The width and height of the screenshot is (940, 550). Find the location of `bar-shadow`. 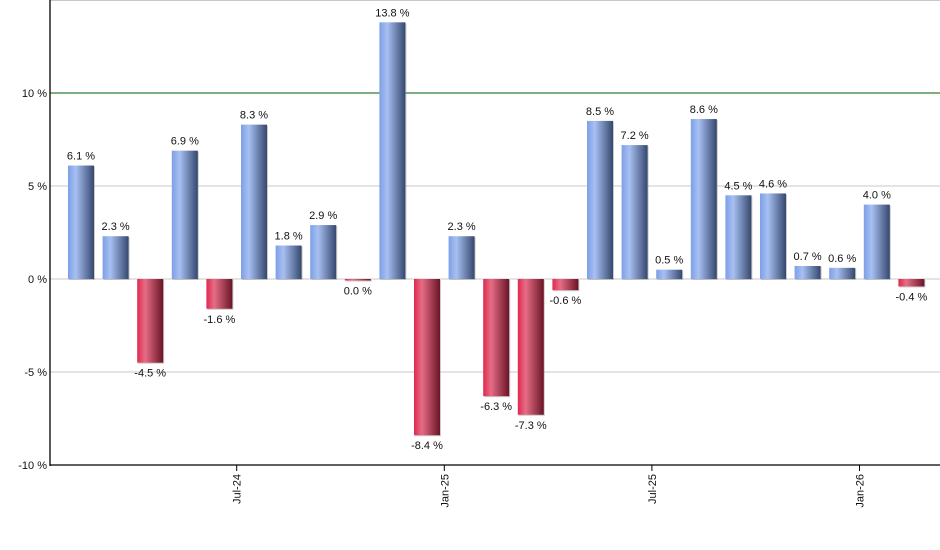

bar-shadow is located at coordinates (358, 281).